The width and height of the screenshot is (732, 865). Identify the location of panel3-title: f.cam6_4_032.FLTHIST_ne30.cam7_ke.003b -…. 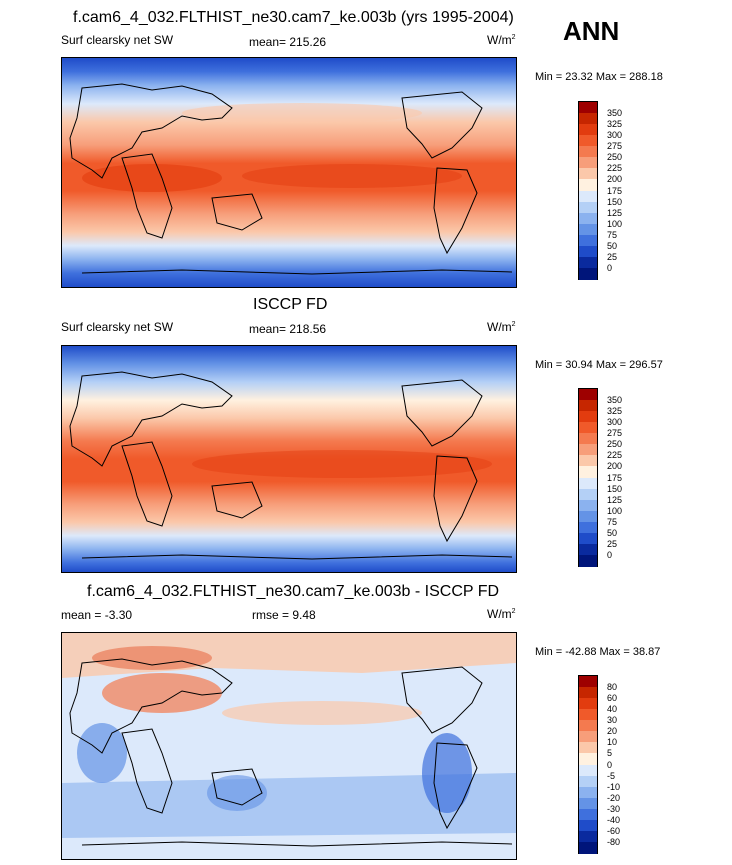
(293, 591).